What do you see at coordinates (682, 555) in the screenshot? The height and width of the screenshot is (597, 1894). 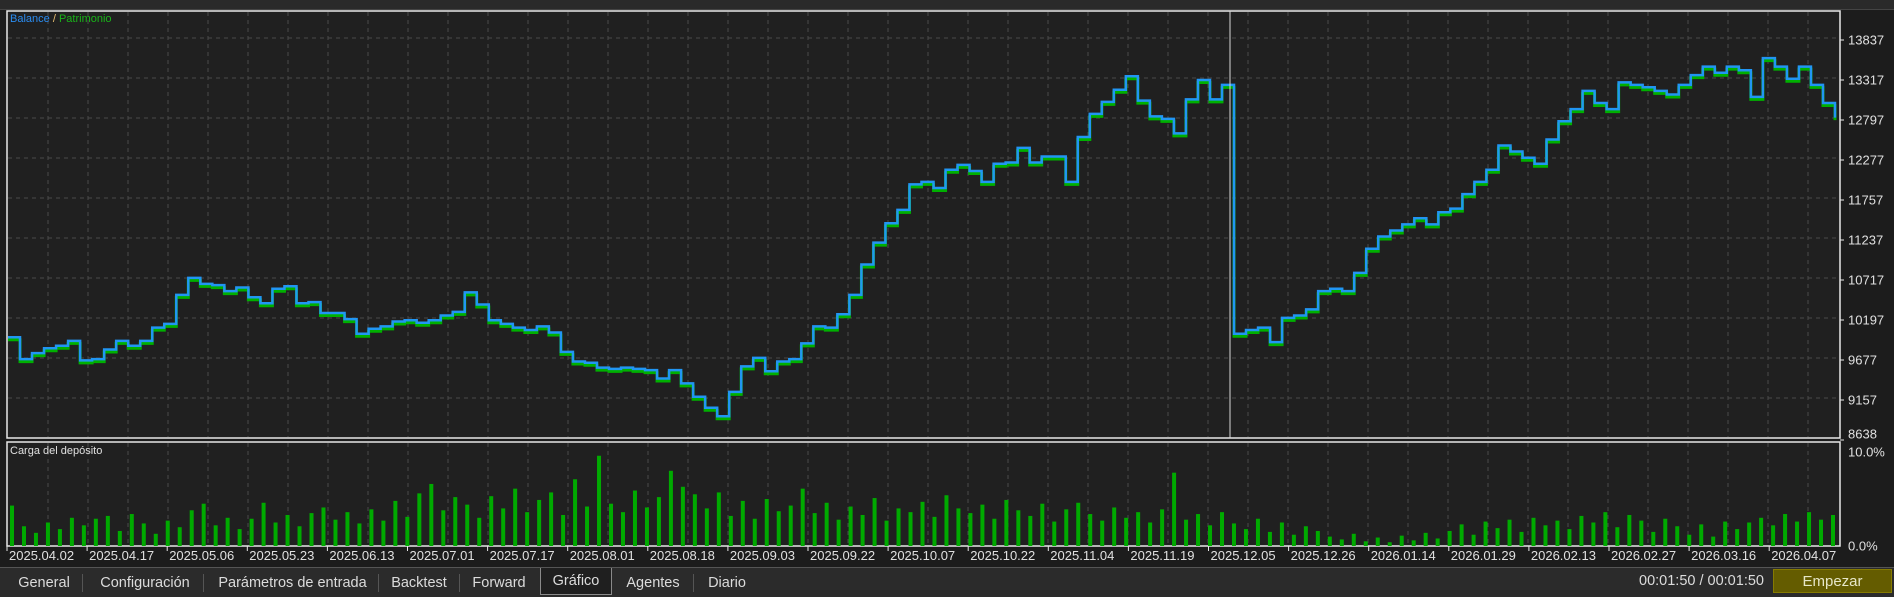 I see `x-axis-label: 2025.08.18` at bounding box center [682, 555].